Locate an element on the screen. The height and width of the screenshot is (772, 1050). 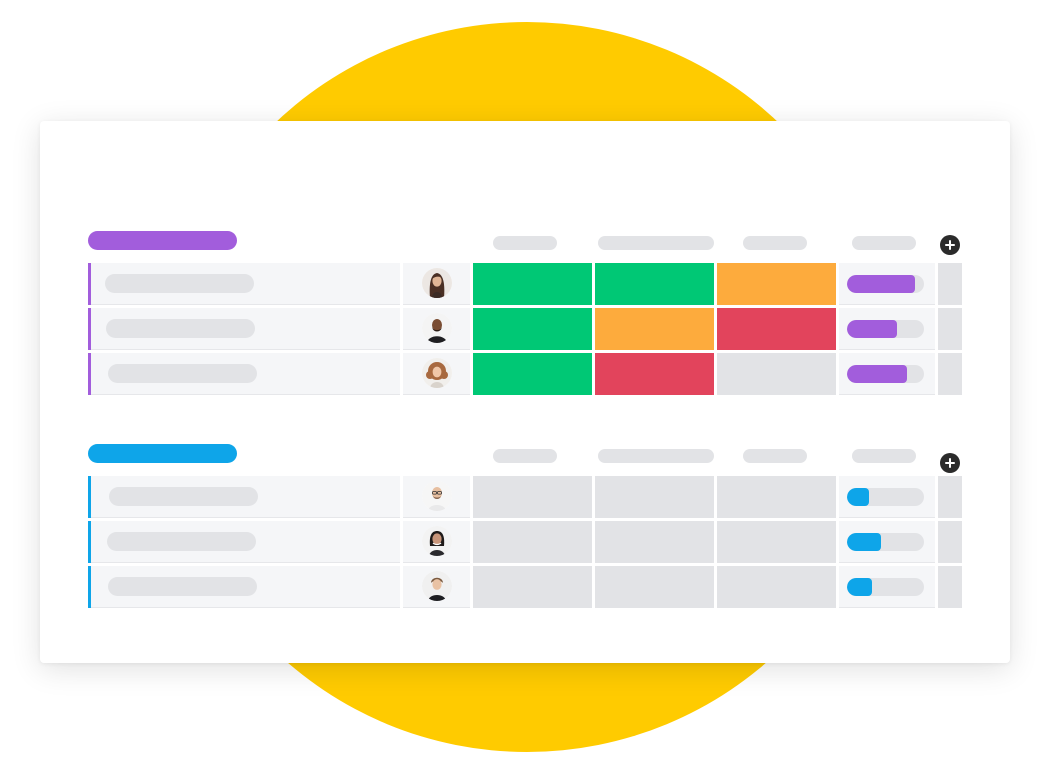
person-curly-hair-icon is located at coordinates (437, 373).